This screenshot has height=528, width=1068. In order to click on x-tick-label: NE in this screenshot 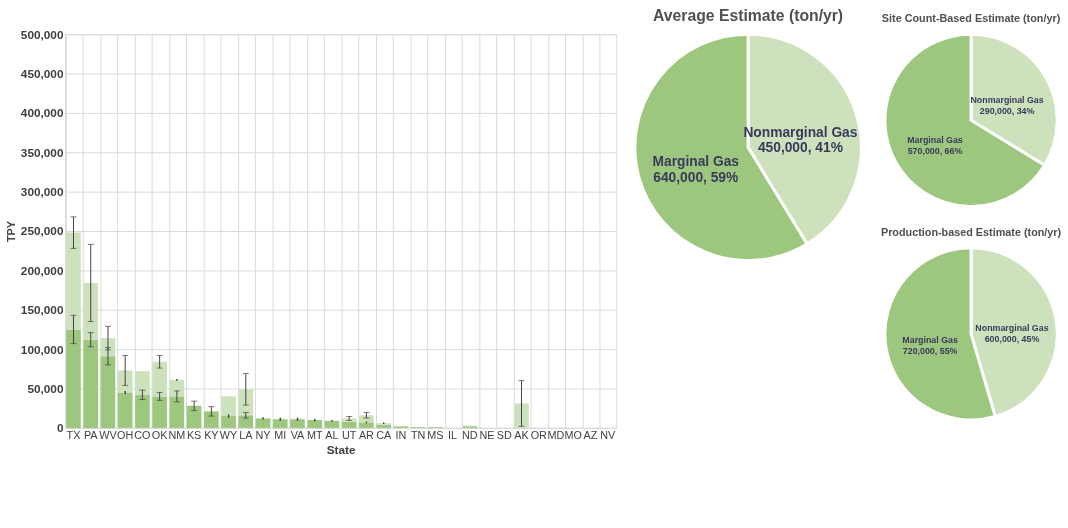, I will do `click(487, 435)`.